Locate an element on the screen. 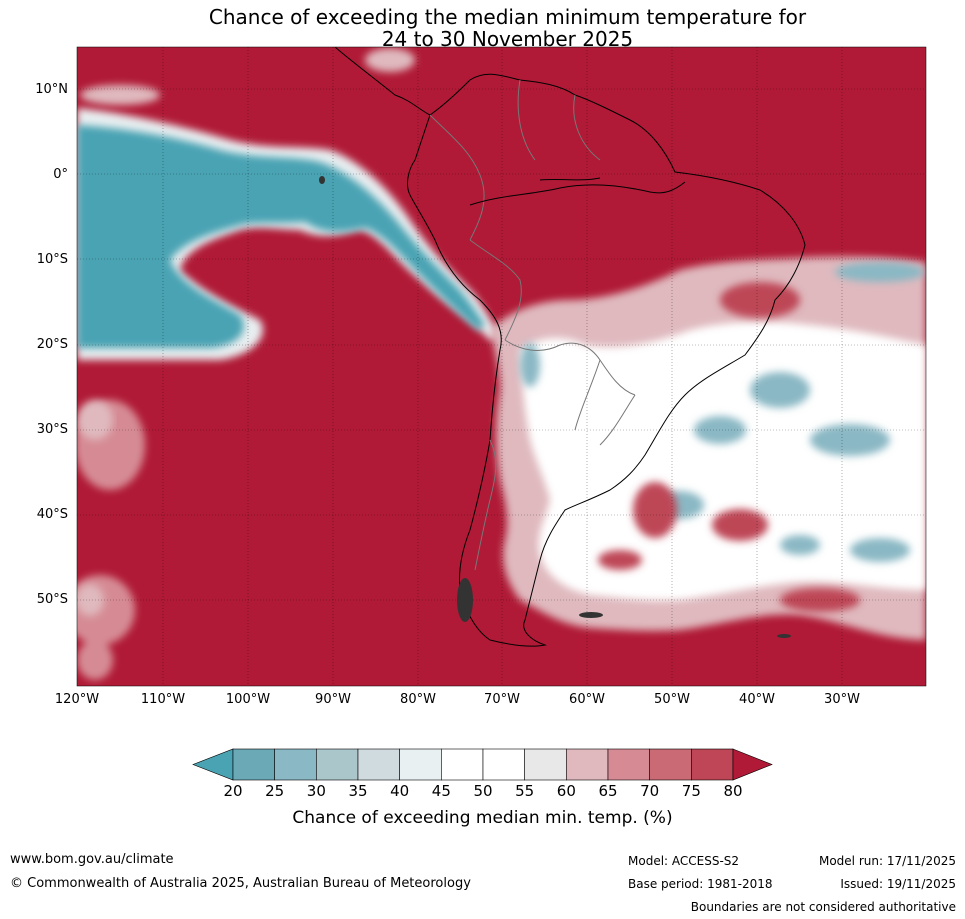 The width and height of the screenshot is (965, 919). lon-label-60w: 60°W is located at coordinates (587, 699).